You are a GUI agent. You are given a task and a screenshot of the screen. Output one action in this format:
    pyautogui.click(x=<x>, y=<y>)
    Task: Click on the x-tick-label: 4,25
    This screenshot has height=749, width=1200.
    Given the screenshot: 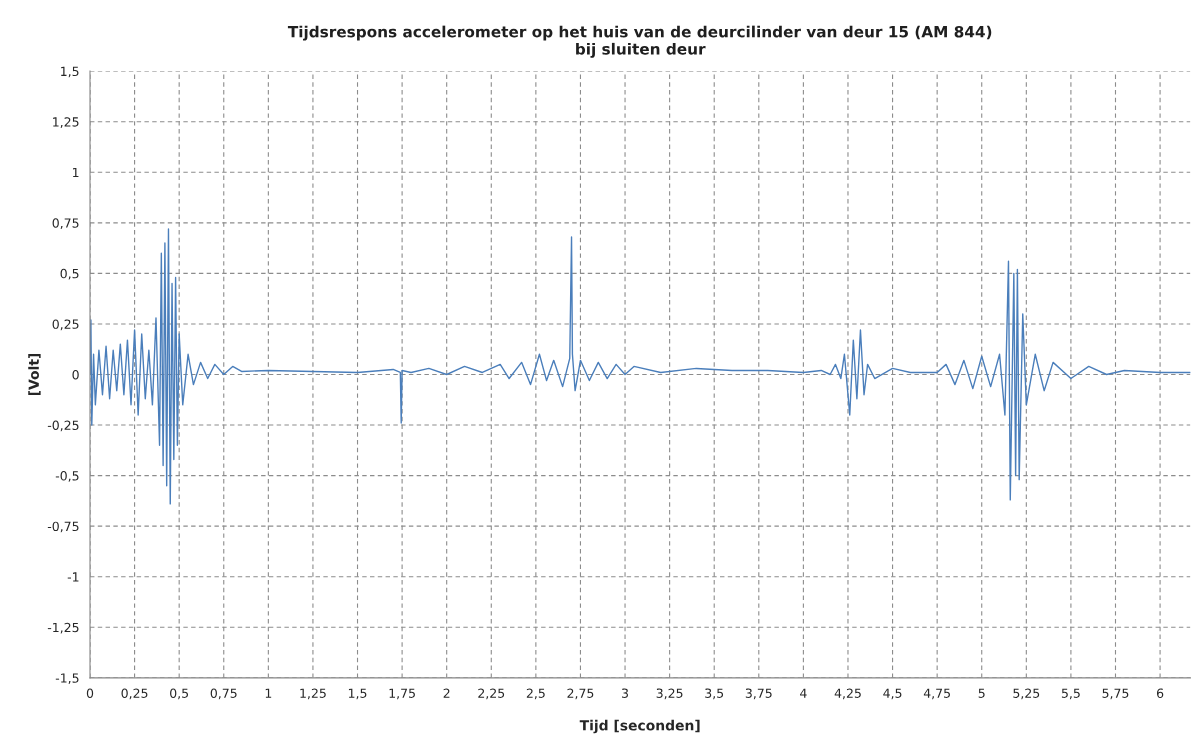 What is the action you would take?
    pyautogui.click(x=847, y=694)
    